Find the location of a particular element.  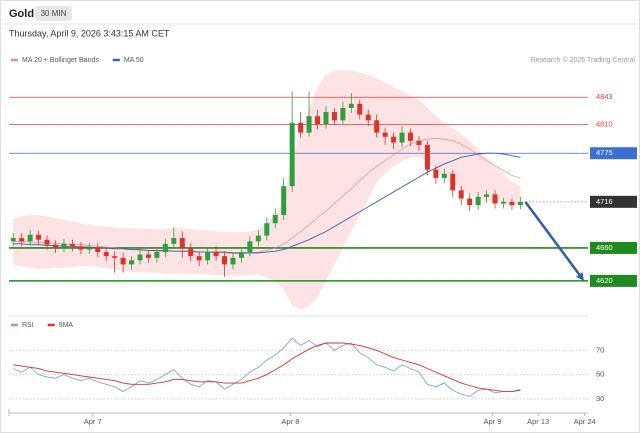

x-tick-label: Apr 7 is located at coordinates (93, 421).